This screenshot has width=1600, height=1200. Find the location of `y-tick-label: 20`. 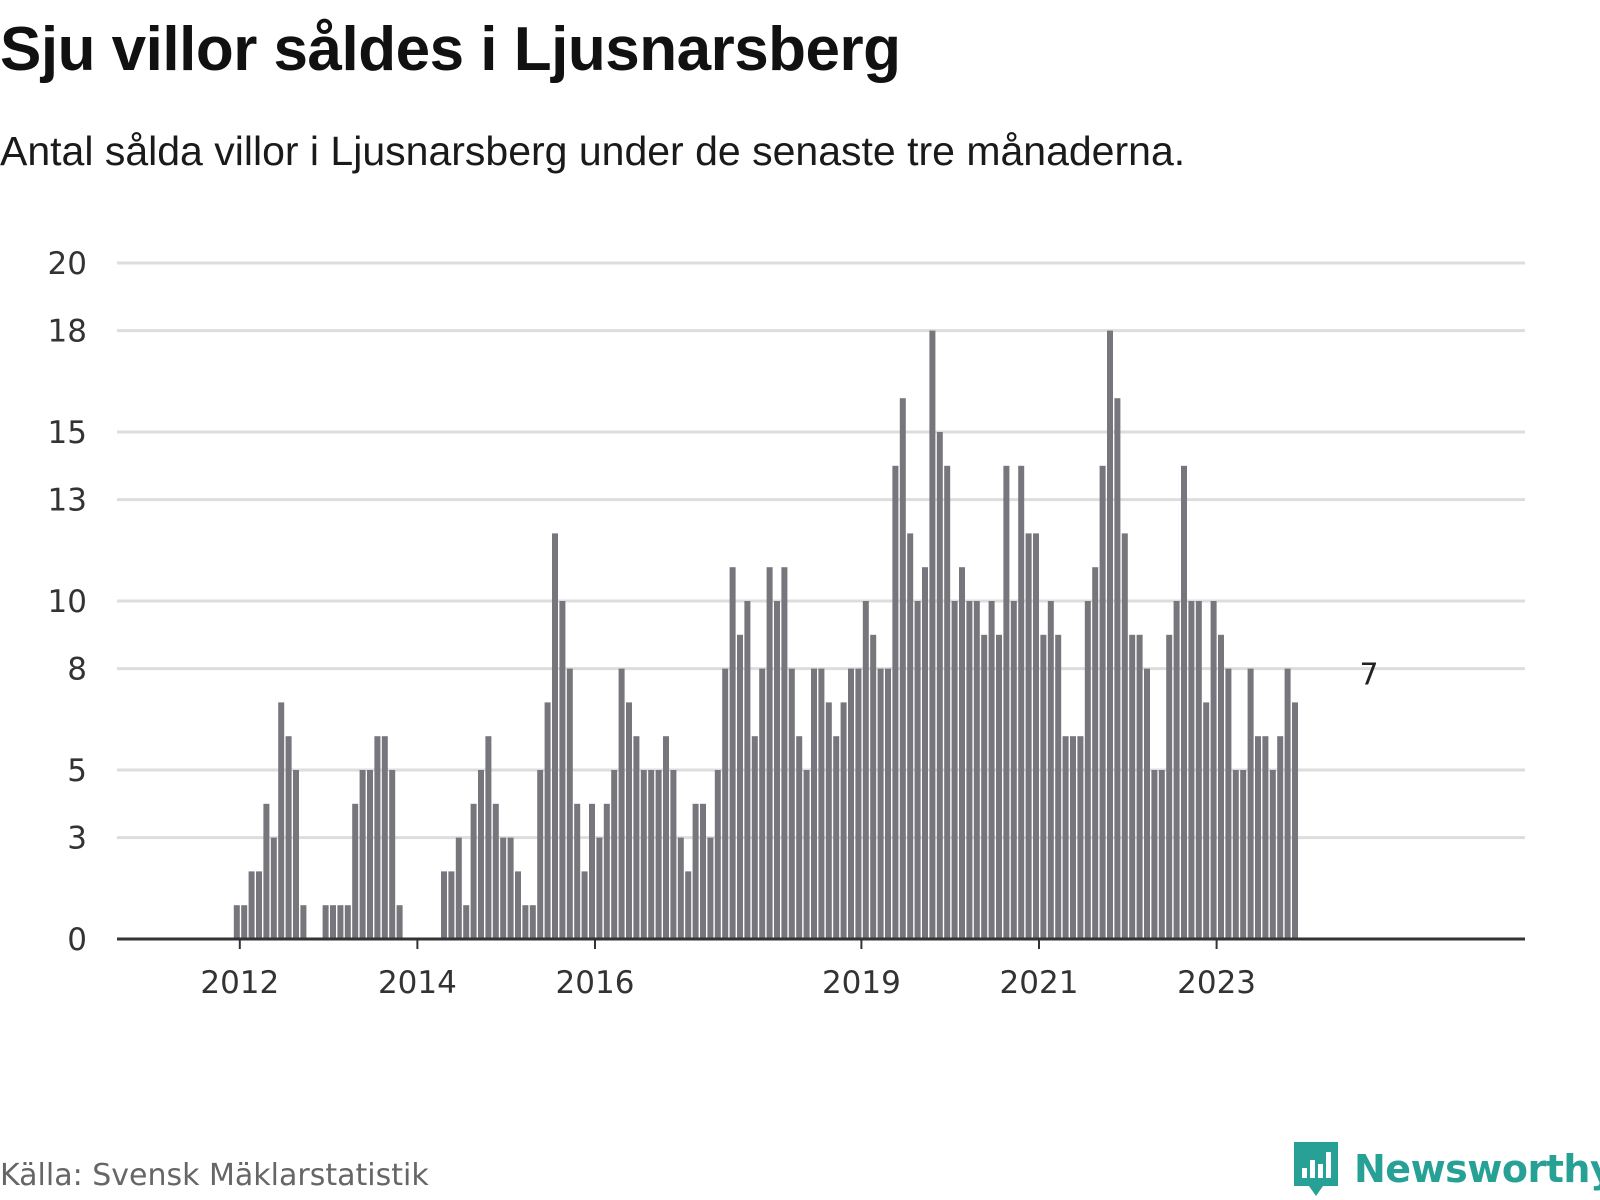

y-tick-label: 20 is located at coordinates (67, 264).